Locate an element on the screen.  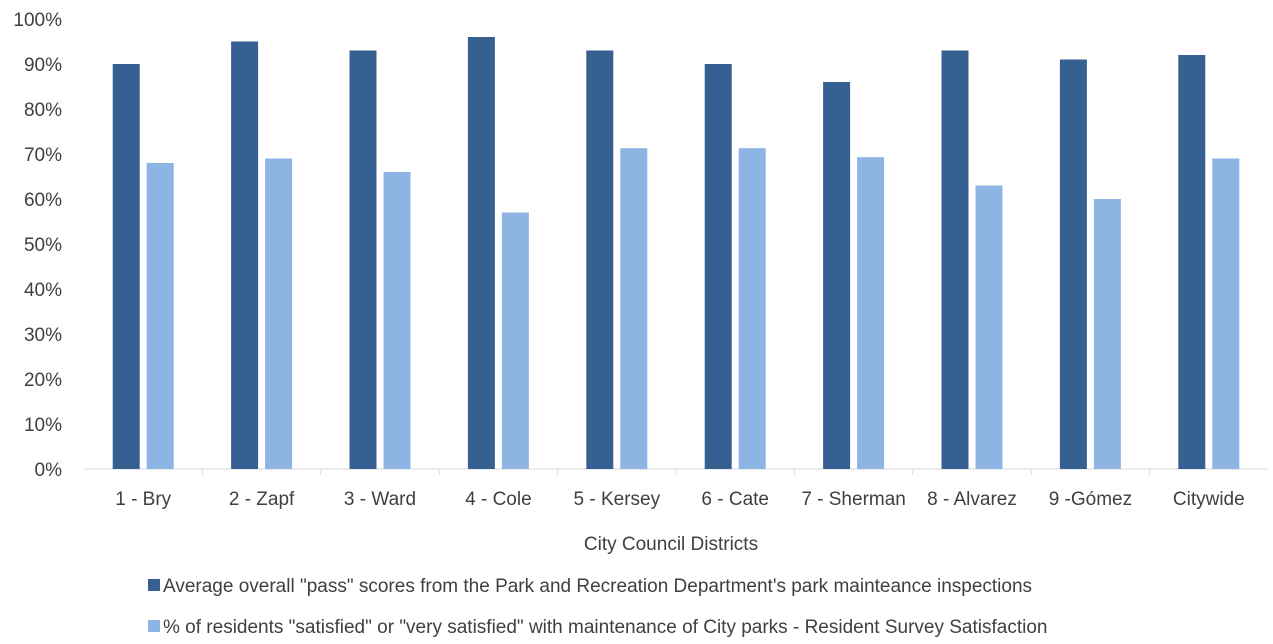
x-tick-label: 3 - Ward is located at coordinates (380, 499).